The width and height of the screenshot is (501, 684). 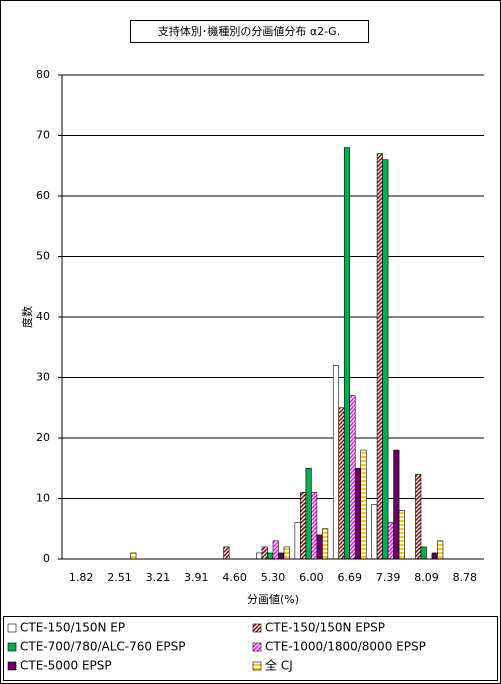 I want to click on x-tick-label: 8.78, so click(x=465, y=577).